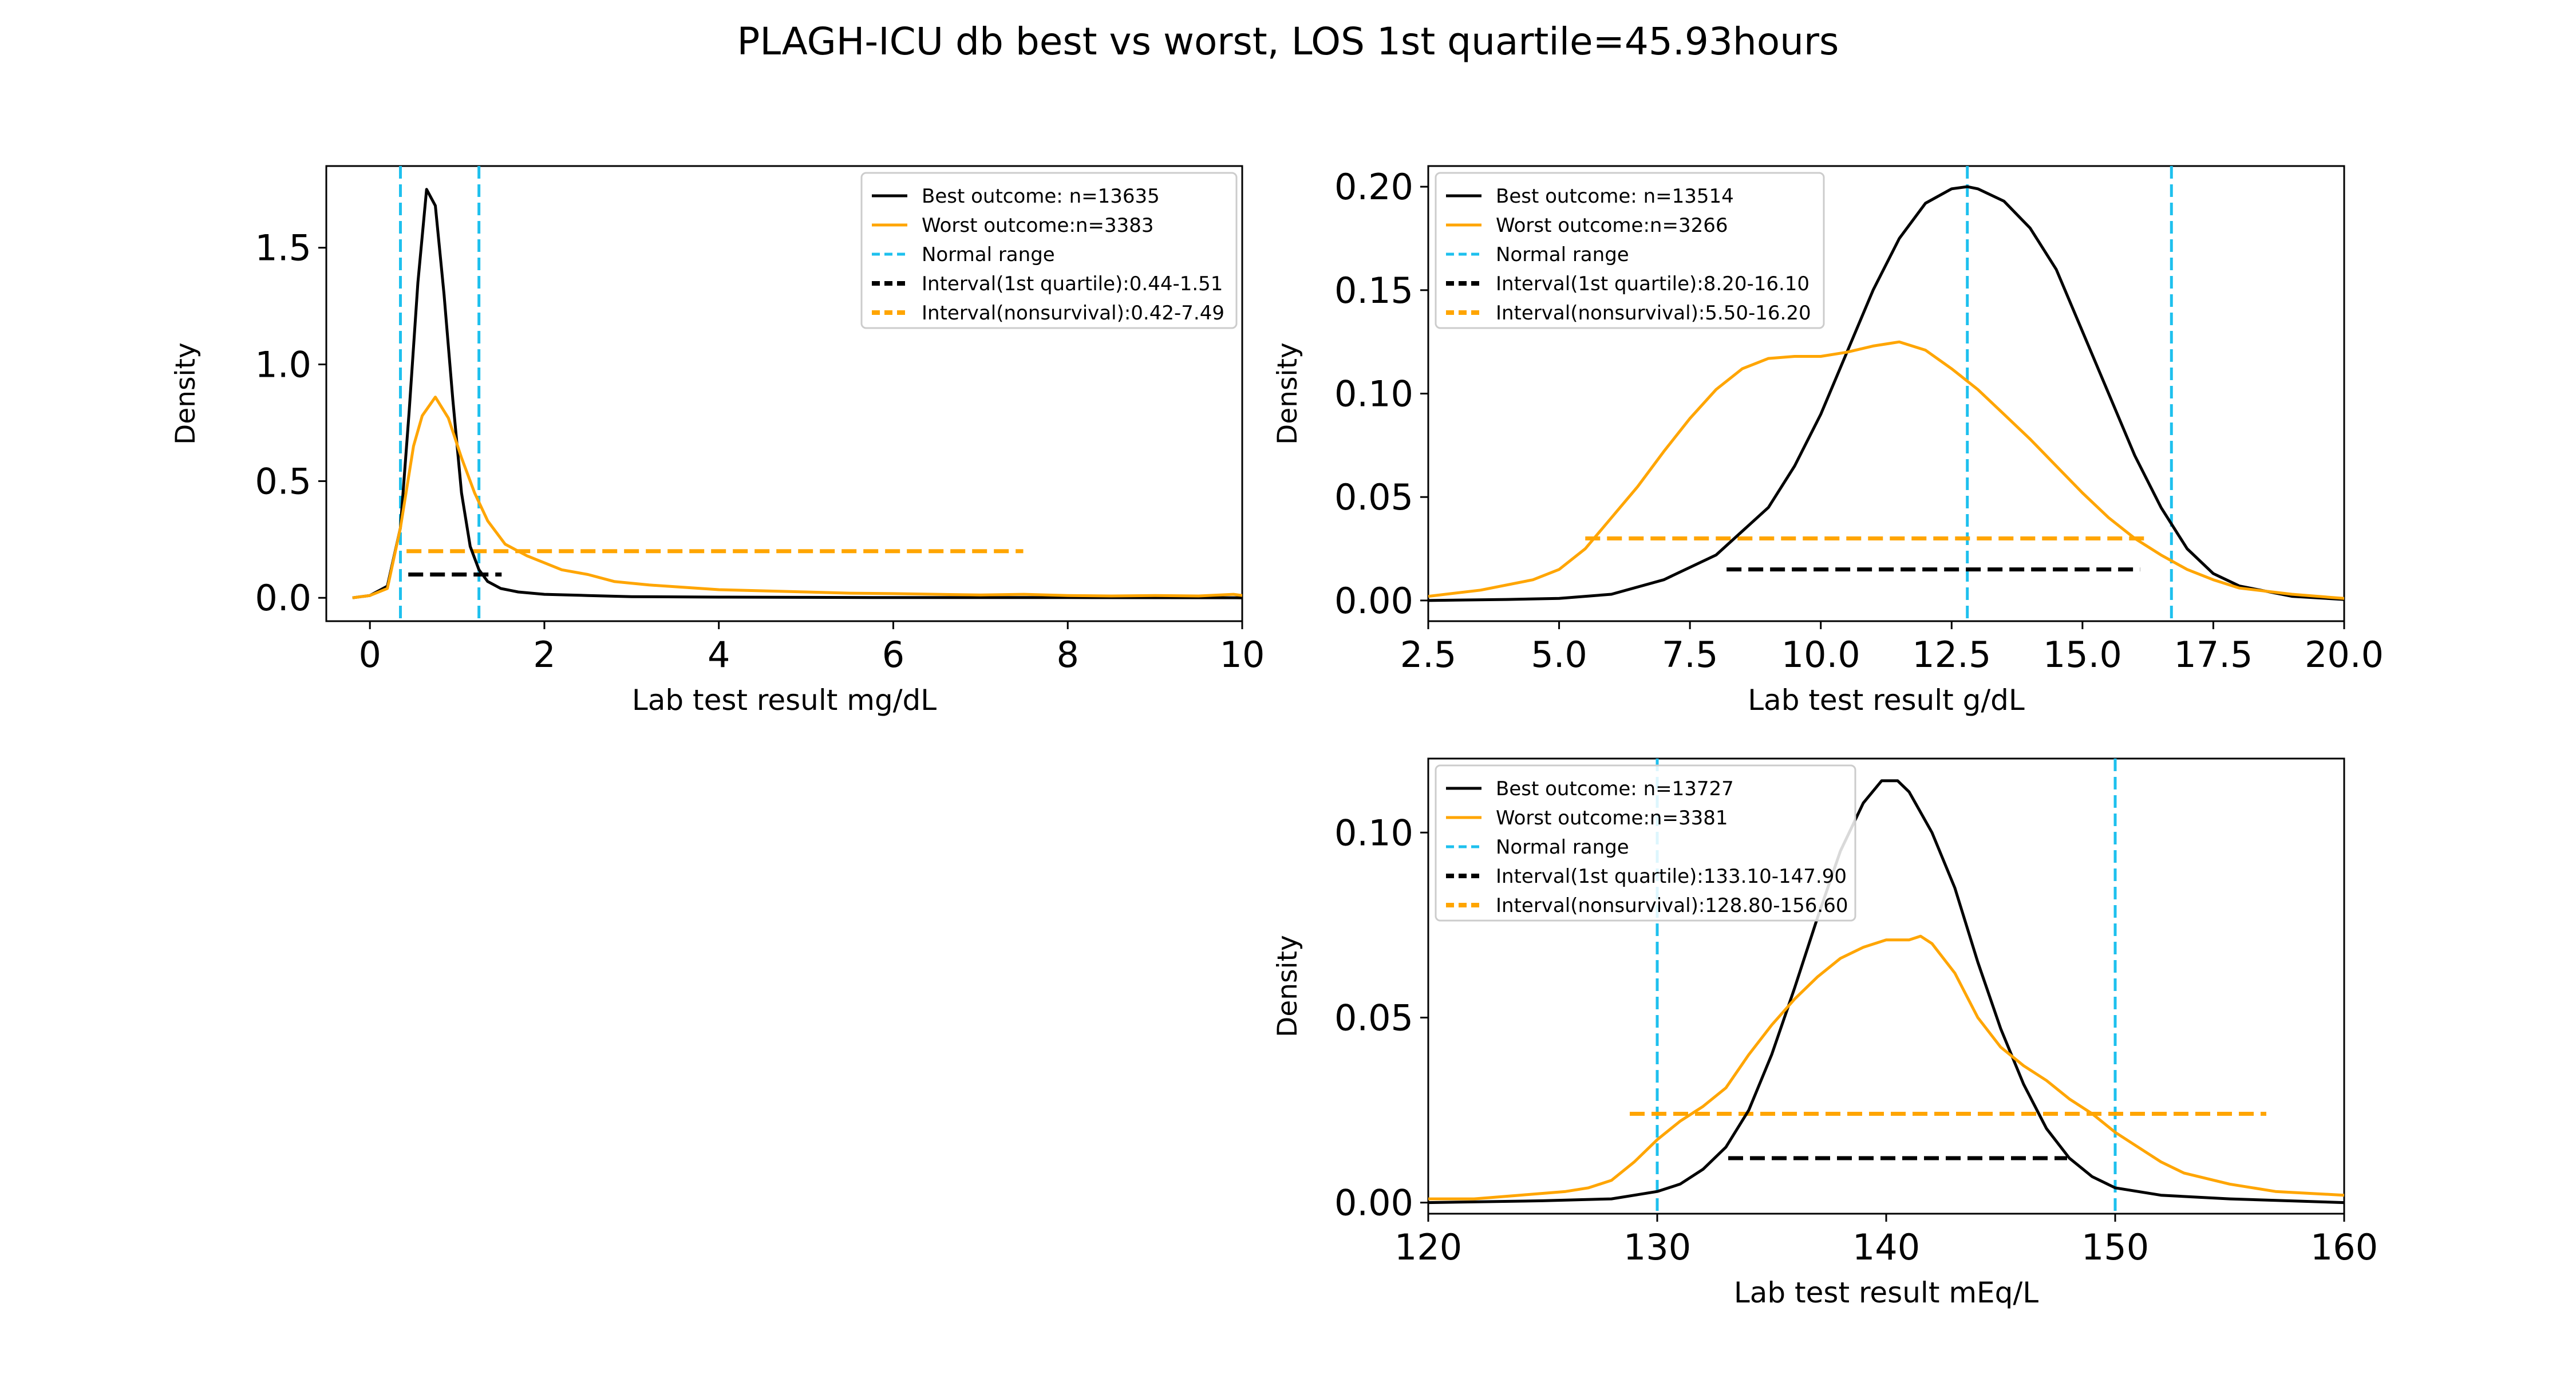  Describe the element at coordinates (369, 655) in the screenshot. I see `x-tick-label: 0` at that location.